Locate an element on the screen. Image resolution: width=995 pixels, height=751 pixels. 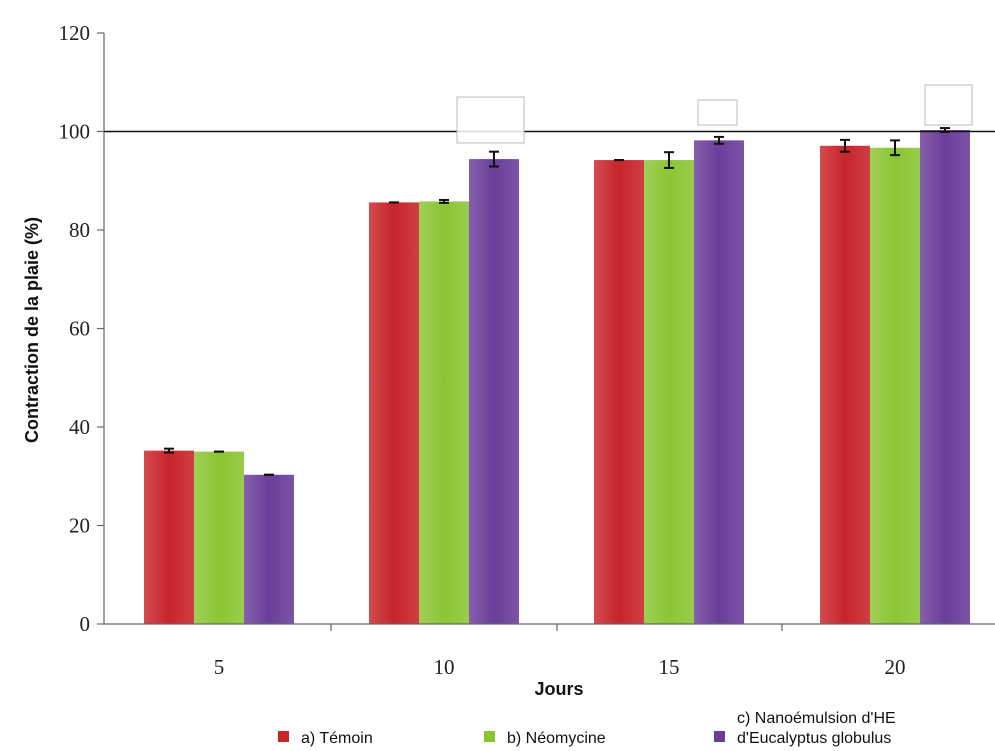
x-axis-label: Jours is located at coordinates (558, 689).